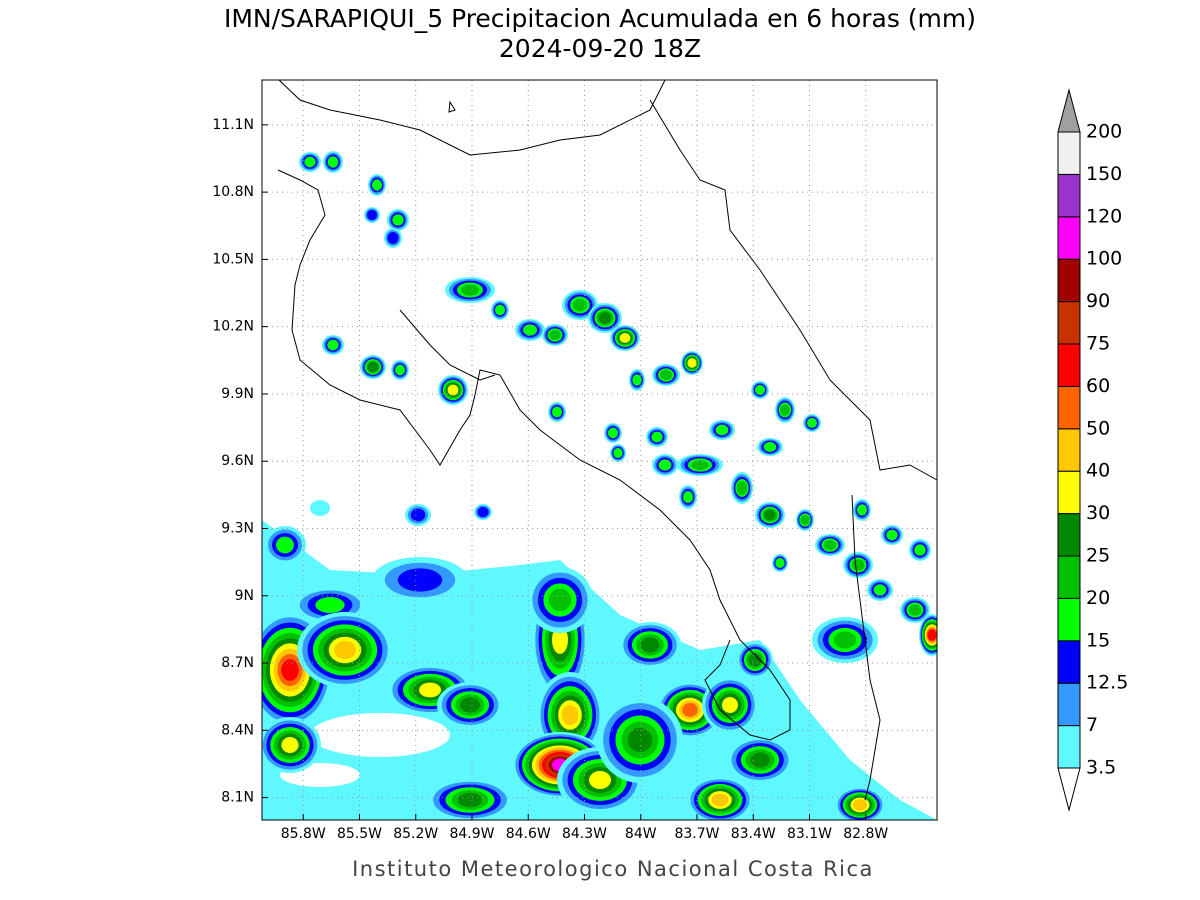 The image size is (1200, 900). I want to click on x-tick-label: 83.7W, so click(696, 834).